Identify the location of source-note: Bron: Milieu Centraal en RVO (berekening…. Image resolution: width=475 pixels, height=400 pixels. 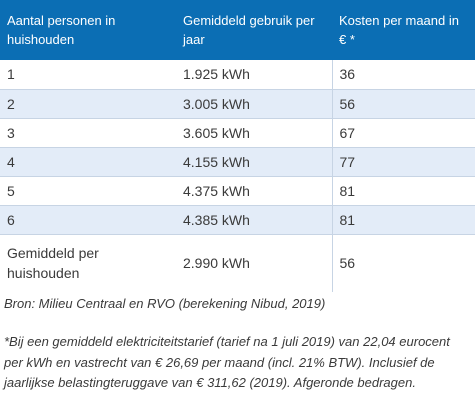
(165, 303).